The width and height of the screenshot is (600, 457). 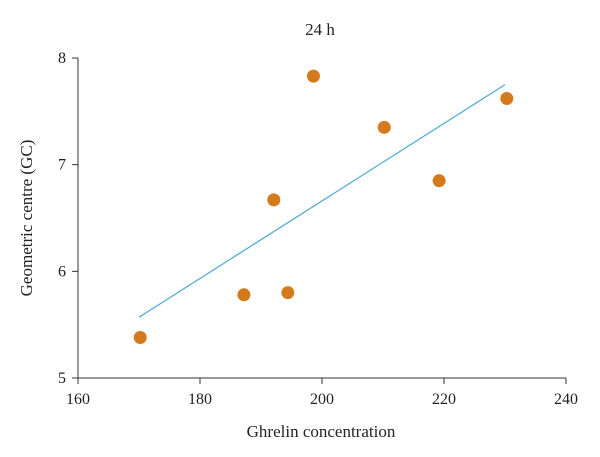 What do you see at coordinates (320, 29) in the screenshot?
I see `chart-title: 24 h` at bounding box center [320, 29].